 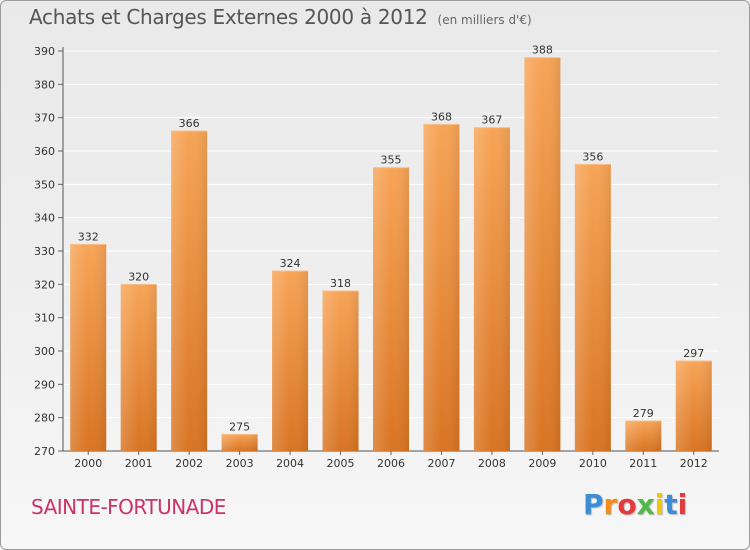 What do you see at coordinates (441, 463) in the screenshot?
I see `x-tick-label: 2007` at bounding box center [441, 463].